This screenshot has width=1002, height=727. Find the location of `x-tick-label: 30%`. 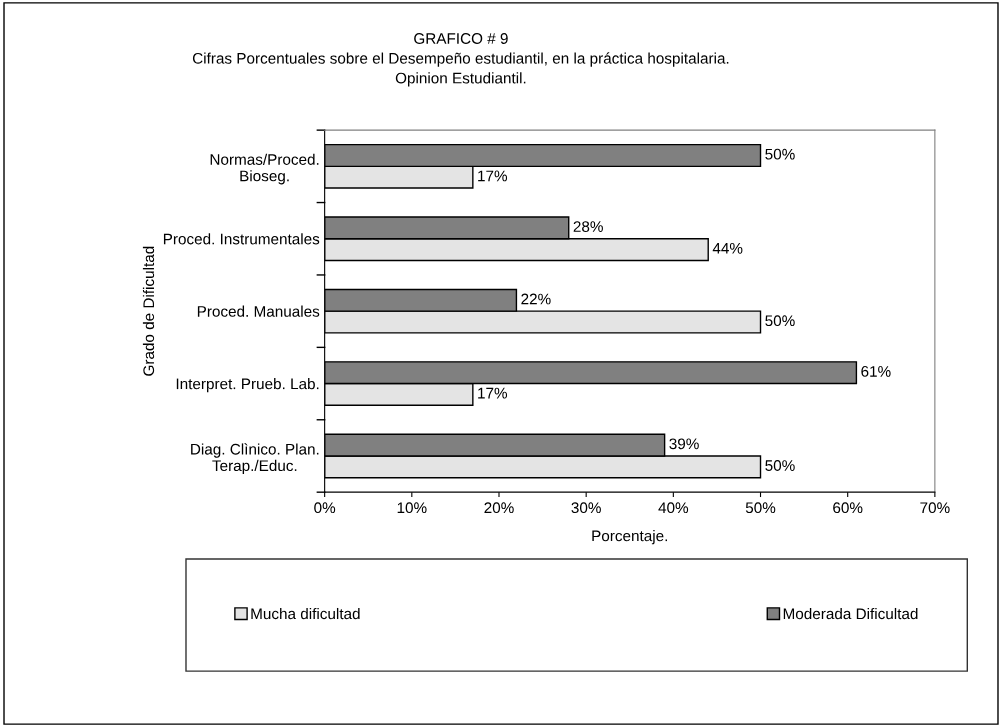

x-tick-label: 30% is located at coordinates (586, 508).